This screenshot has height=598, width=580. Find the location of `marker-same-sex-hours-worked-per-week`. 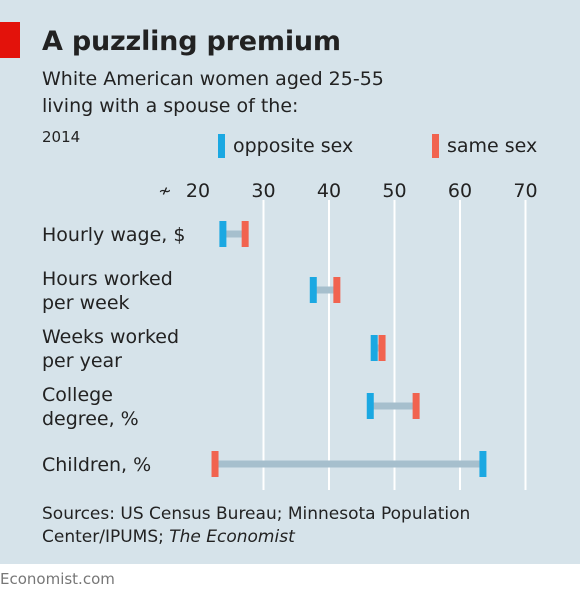

marker-same-sex-hours-worked-per-week is located at coordinates (337, 290).